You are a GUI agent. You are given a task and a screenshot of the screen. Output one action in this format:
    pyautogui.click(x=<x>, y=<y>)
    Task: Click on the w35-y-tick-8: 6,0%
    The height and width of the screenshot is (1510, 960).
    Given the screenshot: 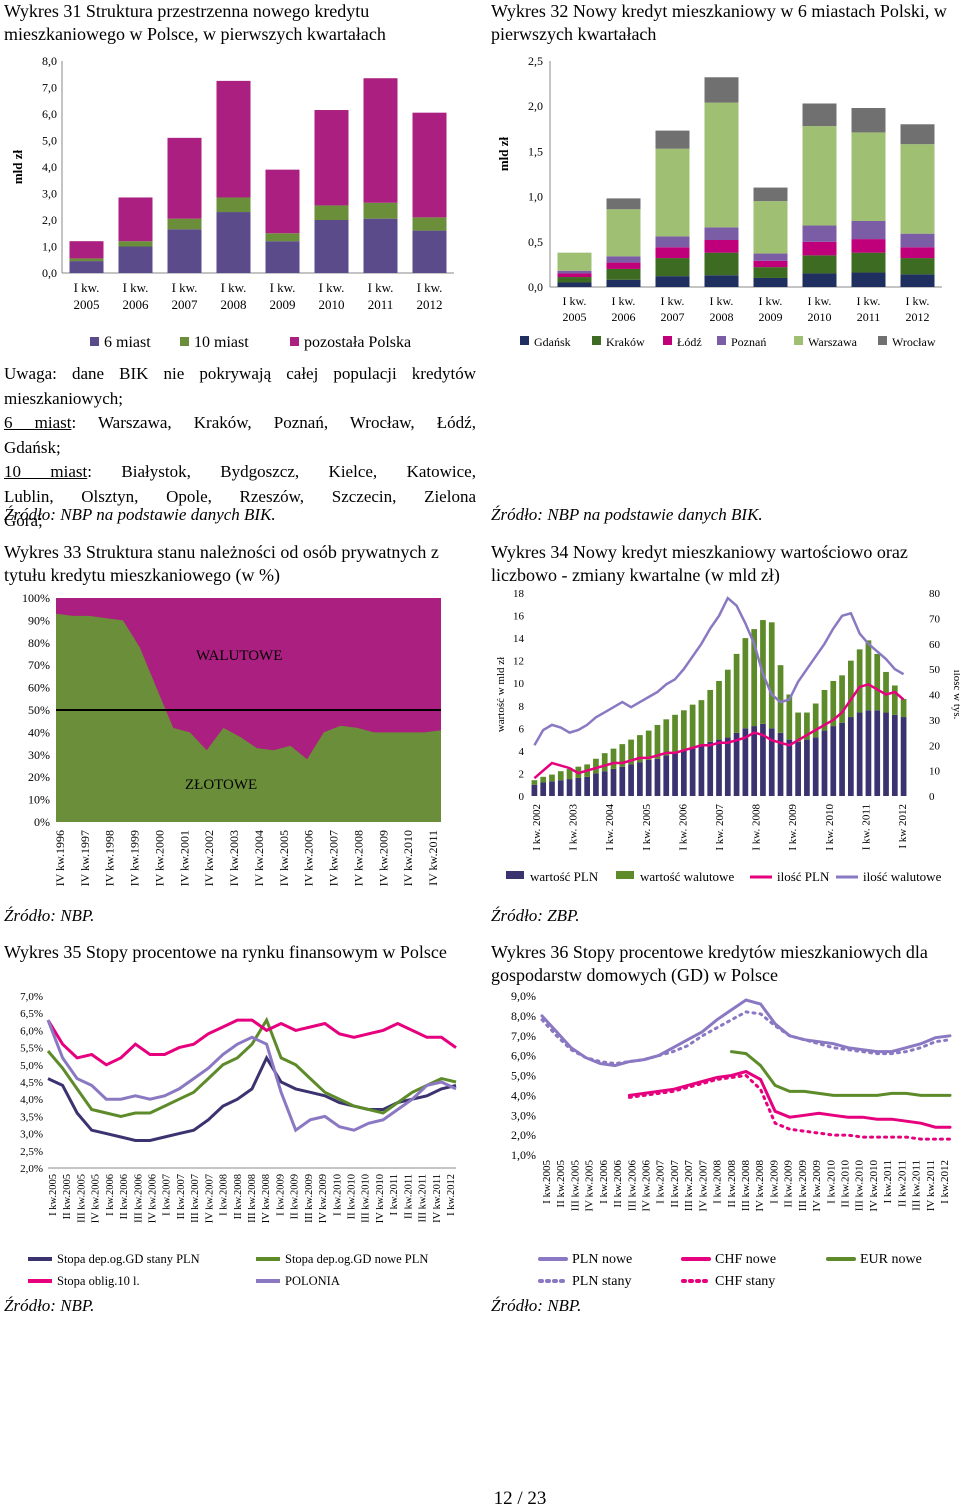 What is the action you would take?
    pyautogui.click(x=31, y=1031)
    